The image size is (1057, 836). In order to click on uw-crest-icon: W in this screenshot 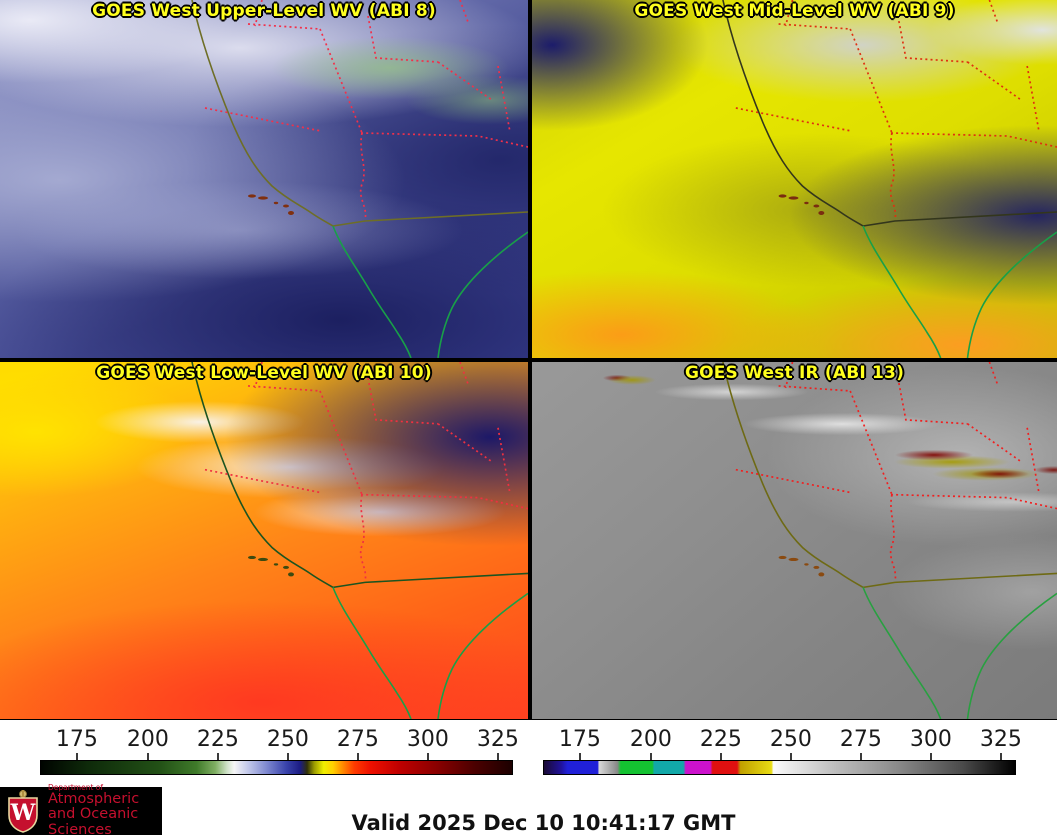, I will do `click(23, 811)`.